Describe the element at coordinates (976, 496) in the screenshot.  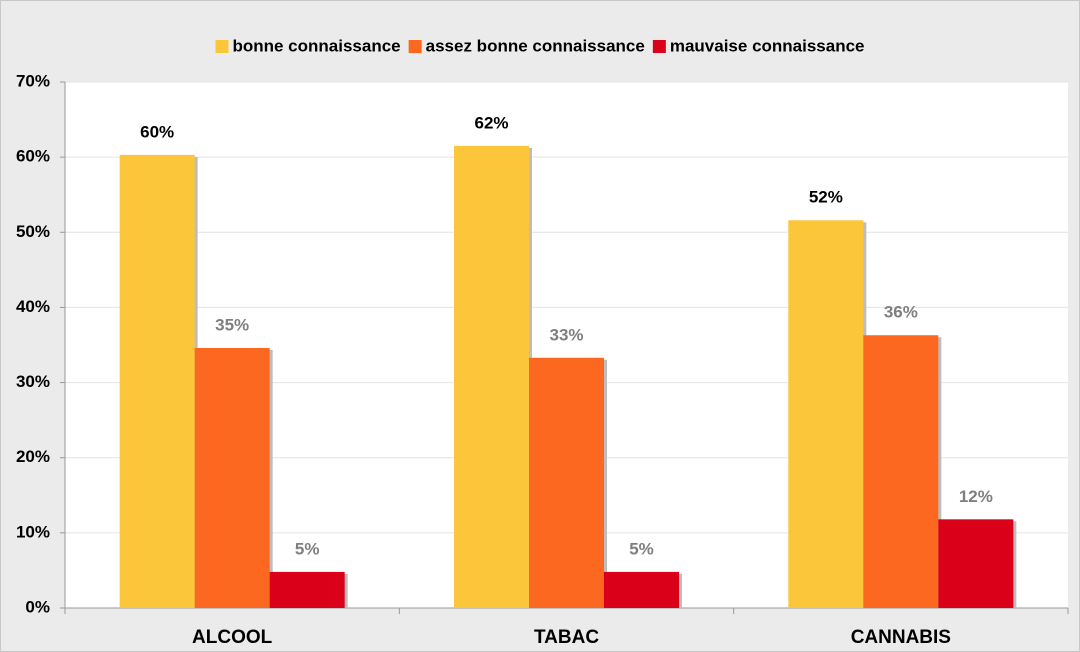
I see `data-label: 12%` at that location.